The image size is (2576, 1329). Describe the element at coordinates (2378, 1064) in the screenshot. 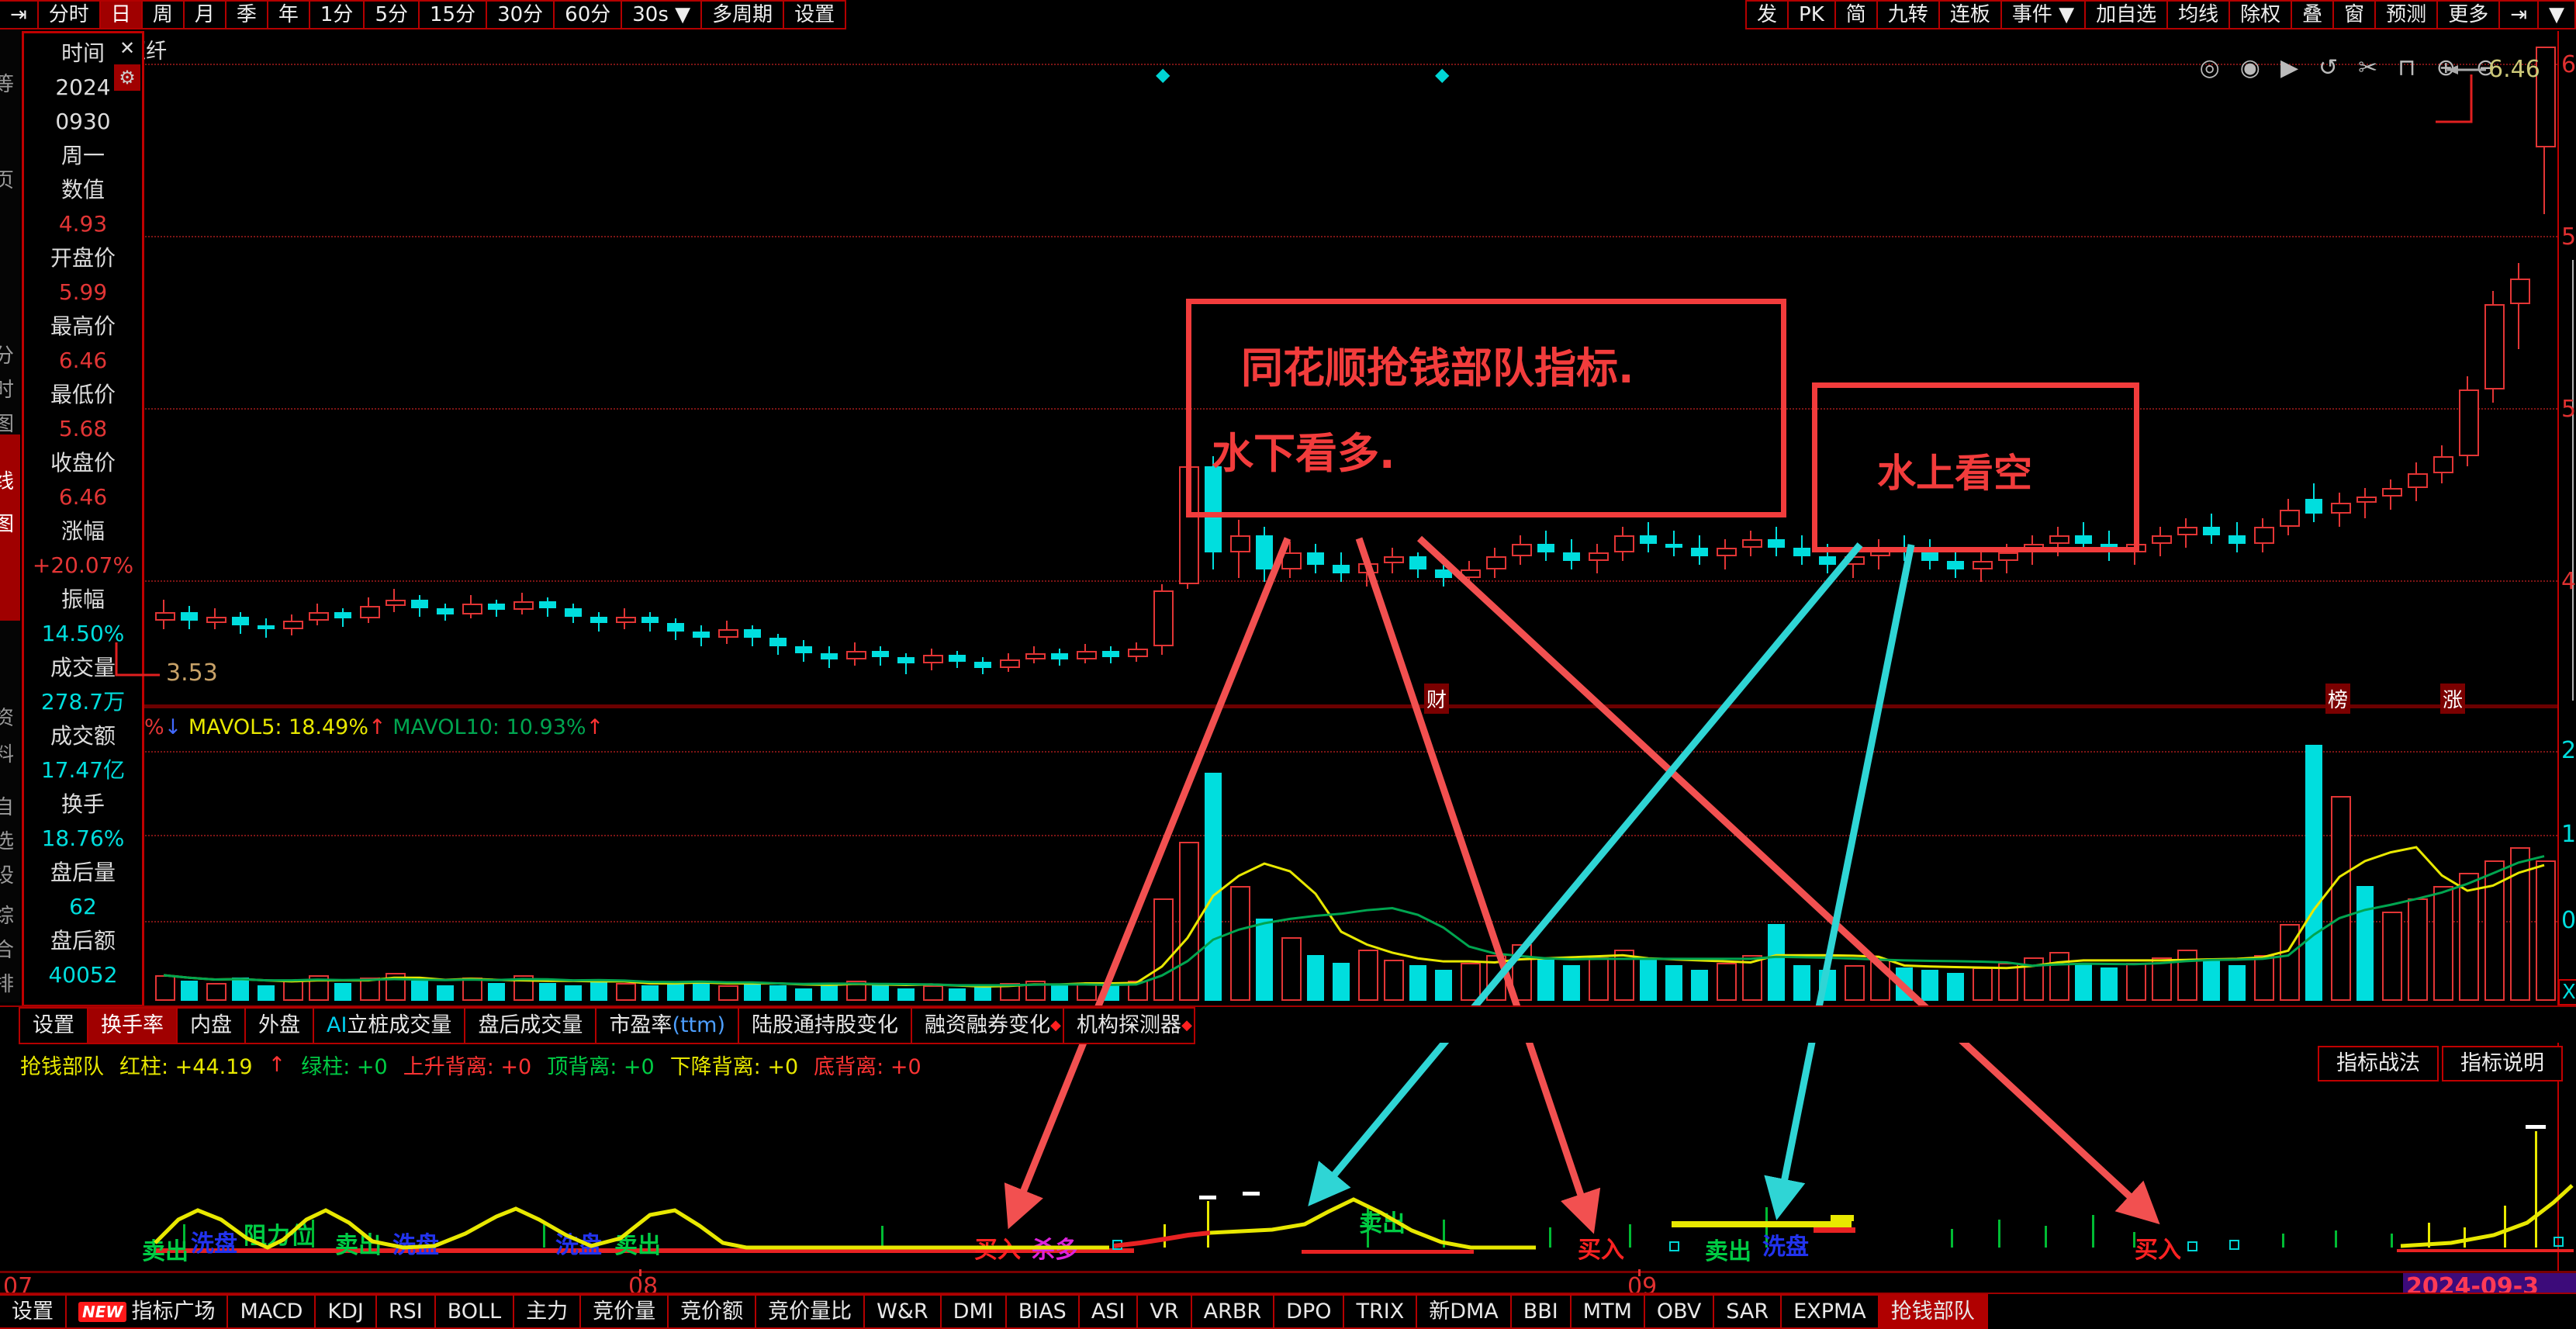

I see `indicator-strategy-button: 指标战法` at that location.